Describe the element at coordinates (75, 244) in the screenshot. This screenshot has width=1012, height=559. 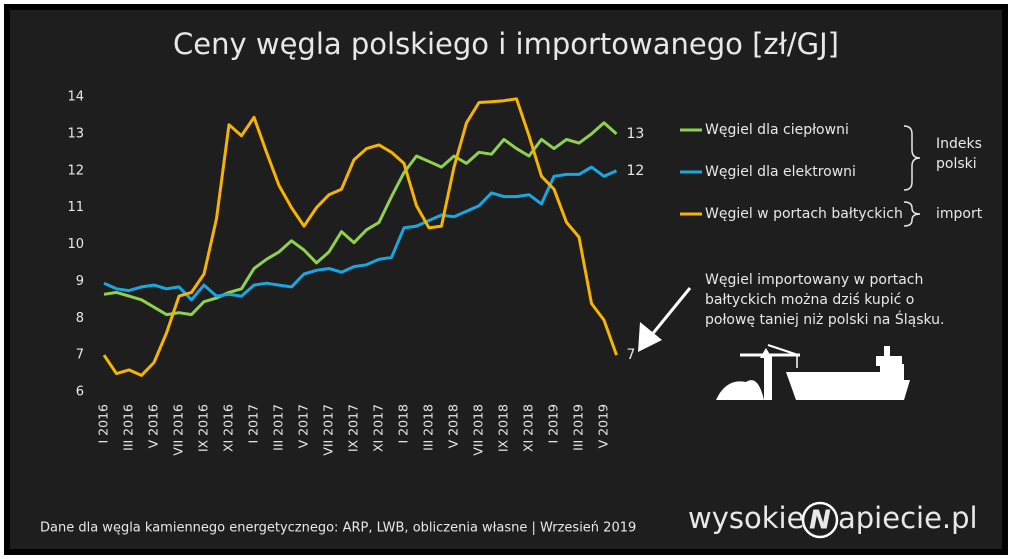
I see `y-tick-label: 10` at that location.